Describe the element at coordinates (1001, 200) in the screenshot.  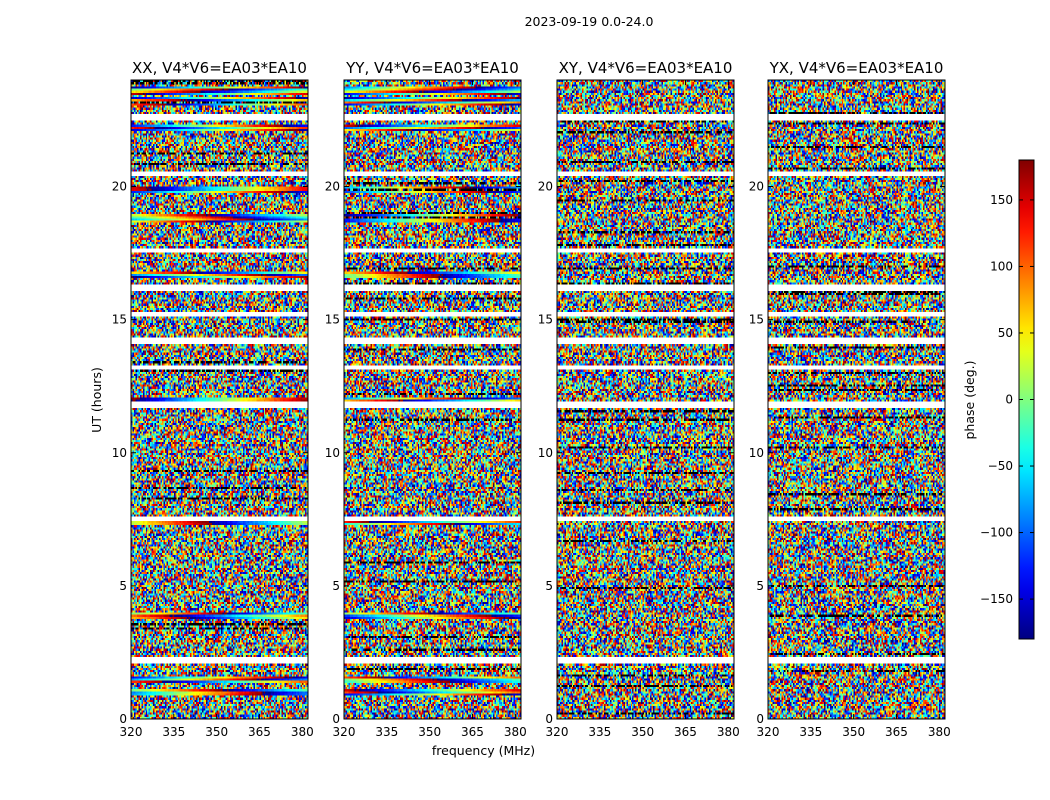
I see `colorbar-tick-label: 150` at that location.